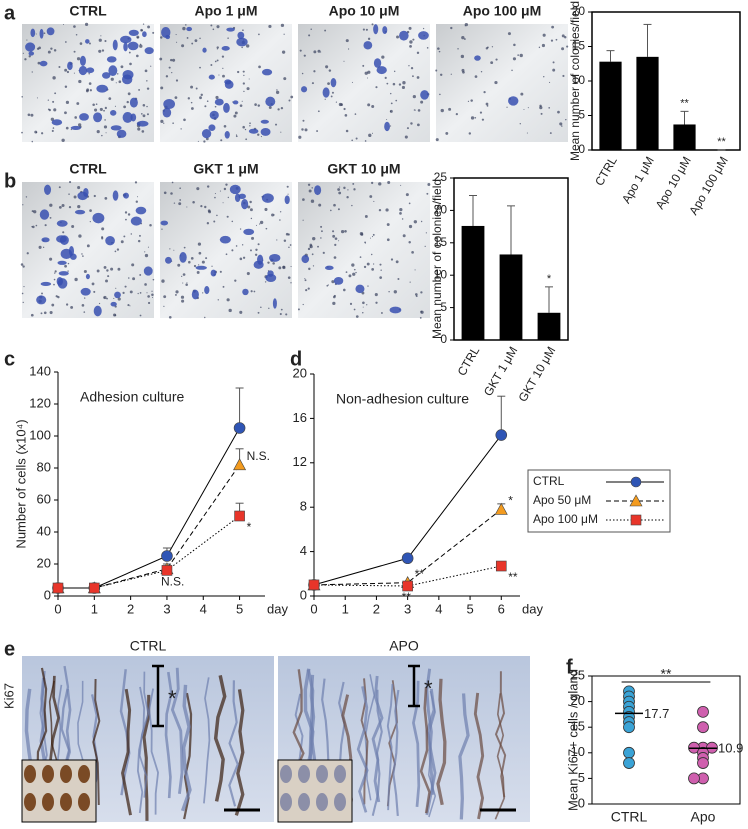 The width and height of the screenshot is (748, 829). What do you see at coordinates (8, 696) in the screenshot?
I see `stain-label: Ki67` at bounding box center [8, 696].